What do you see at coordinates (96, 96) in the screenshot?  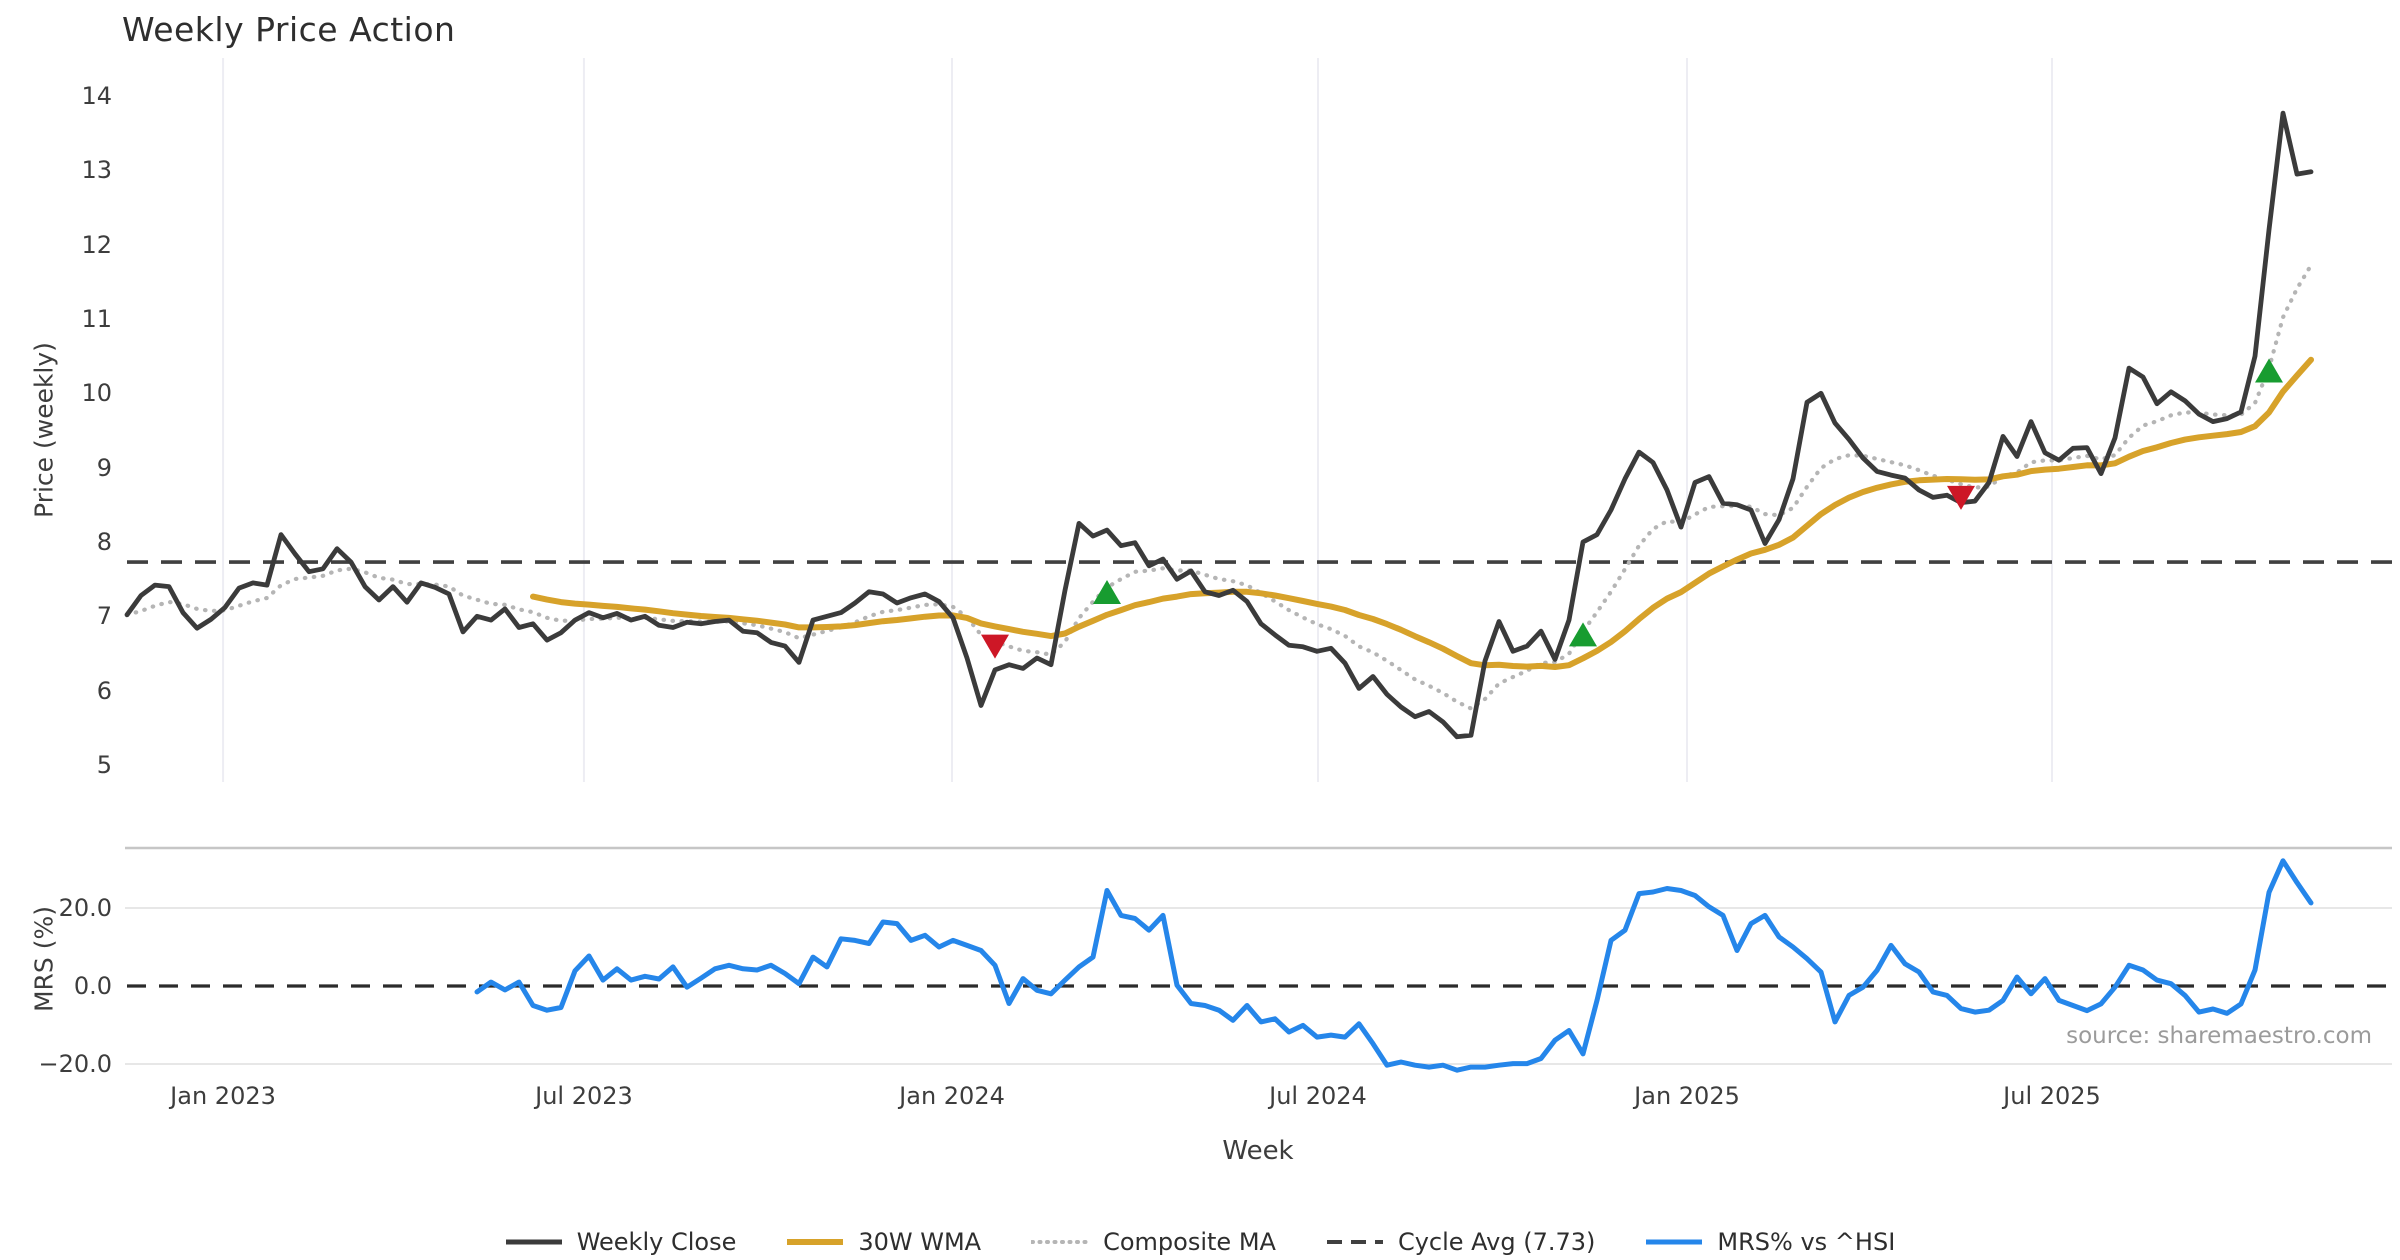 I see `price-ytick: 14` at bounding box center [96, 96].